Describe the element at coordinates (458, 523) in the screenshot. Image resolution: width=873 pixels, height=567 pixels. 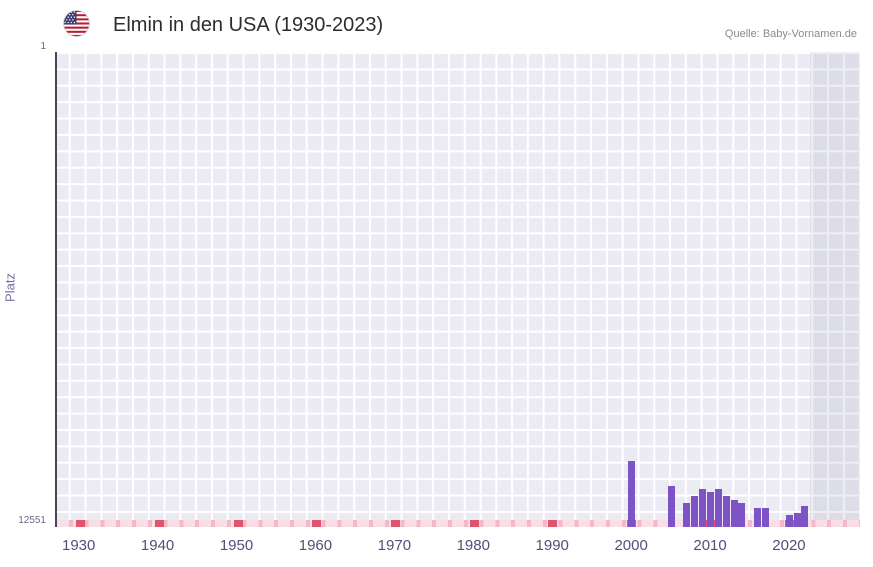
I see `x-axis-baseline` at that location.